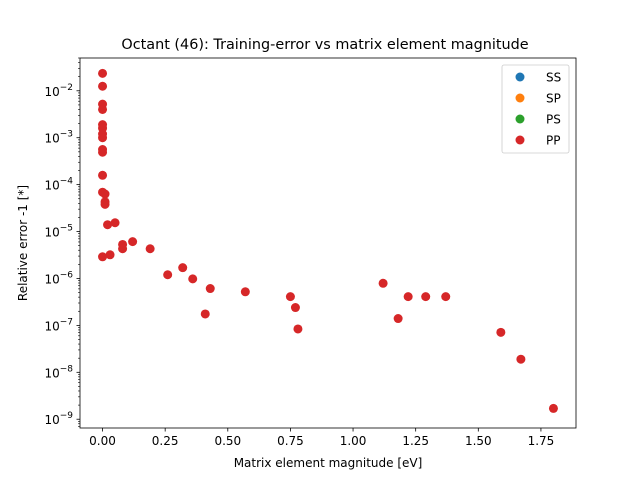 This screenshot has width=640, height=480. What do you see at coordinates (553, 78) in the screenshot?
I see `legend-label: SS` at bounding box center [553, 78].